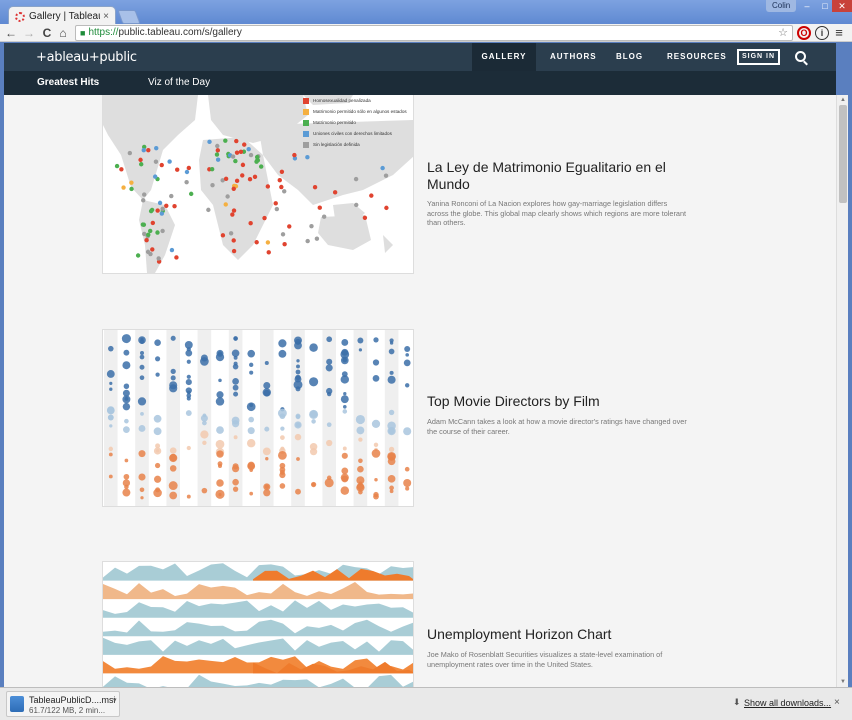  I want to click on nav-blog: BLOG, so click(630, 56).